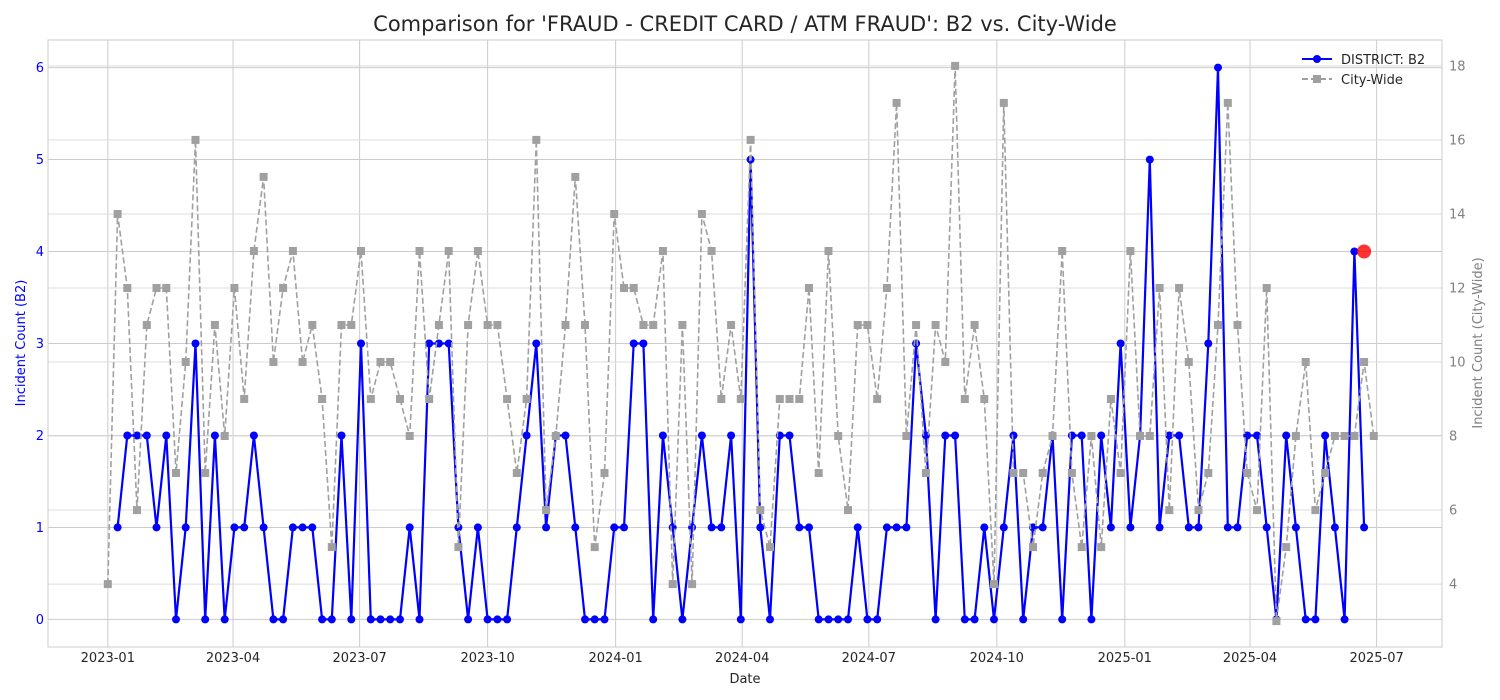 This screenshot has width=1500, height=700. What do you see at coordinates (40, 252) in the screenshot?
I see `y-left-tick-label: 4` at bounding box center [40, 252].